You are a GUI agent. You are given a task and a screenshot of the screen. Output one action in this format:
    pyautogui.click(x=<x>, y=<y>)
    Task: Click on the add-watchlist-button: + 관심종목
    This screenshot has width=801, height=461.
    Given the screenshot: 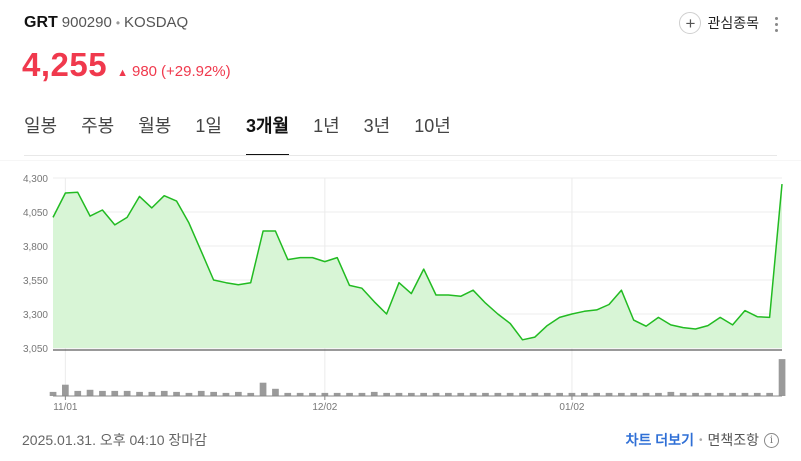 What is the action you would take?
    pyautogui.click(x=719, y=23)
    